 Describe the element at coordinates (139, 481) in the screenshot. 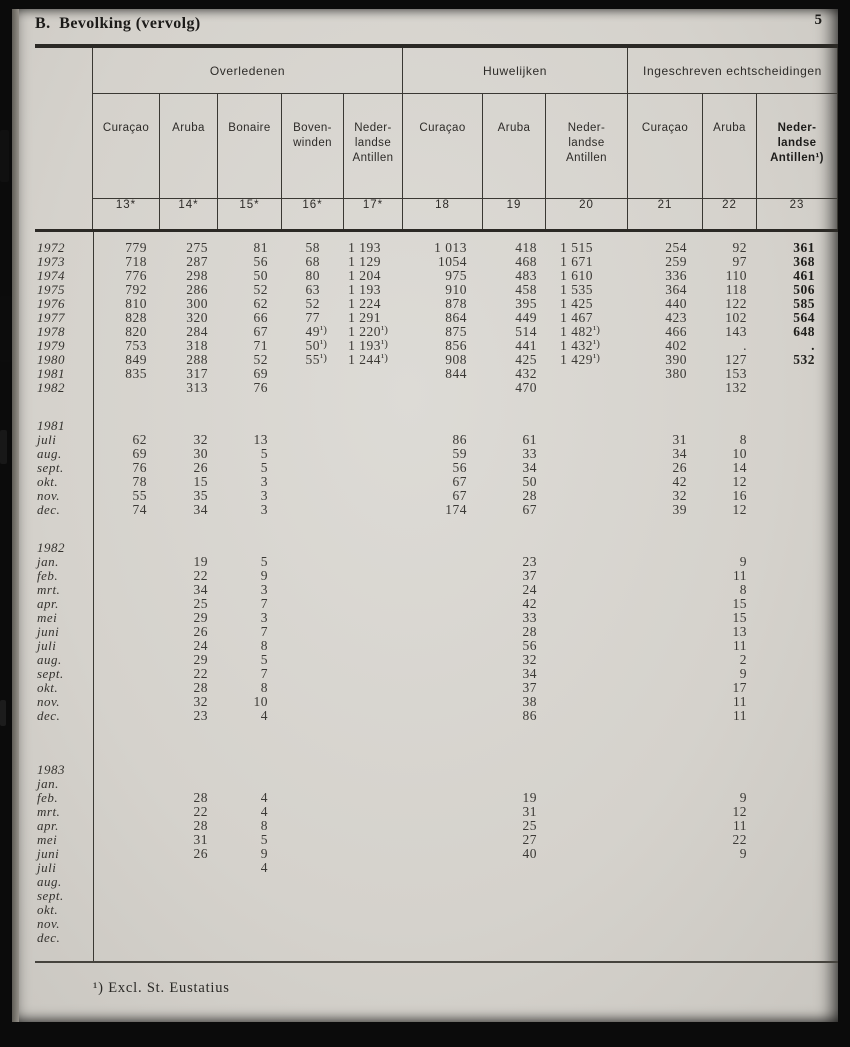

I see `cell-col13: 78` at that location.